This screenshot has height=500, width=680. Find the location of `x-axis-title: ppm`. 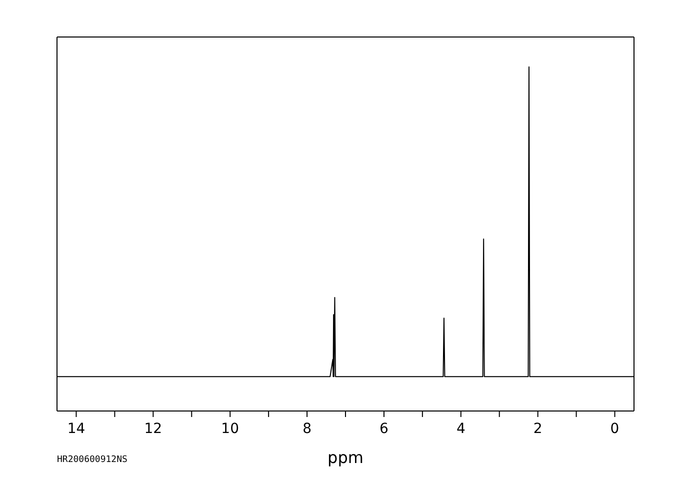

x-axis-title: ppm is located at coordinates (346, 457).